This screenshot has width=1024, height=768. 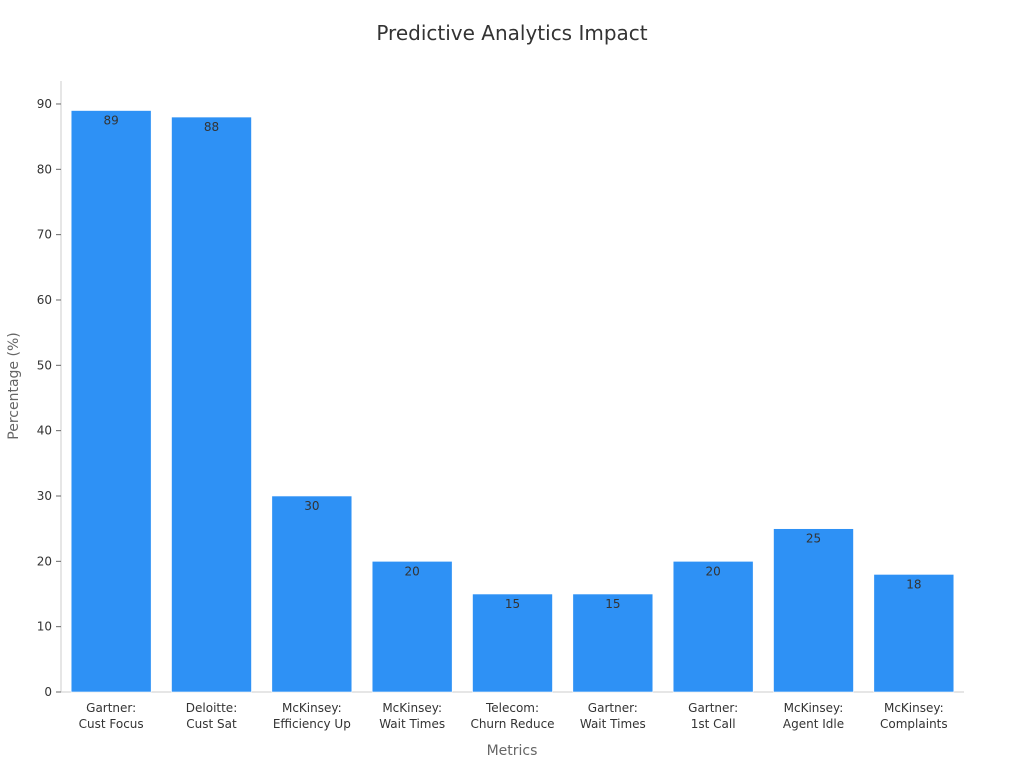 I want to click on data-label: 18, so click(x=913, y=584).